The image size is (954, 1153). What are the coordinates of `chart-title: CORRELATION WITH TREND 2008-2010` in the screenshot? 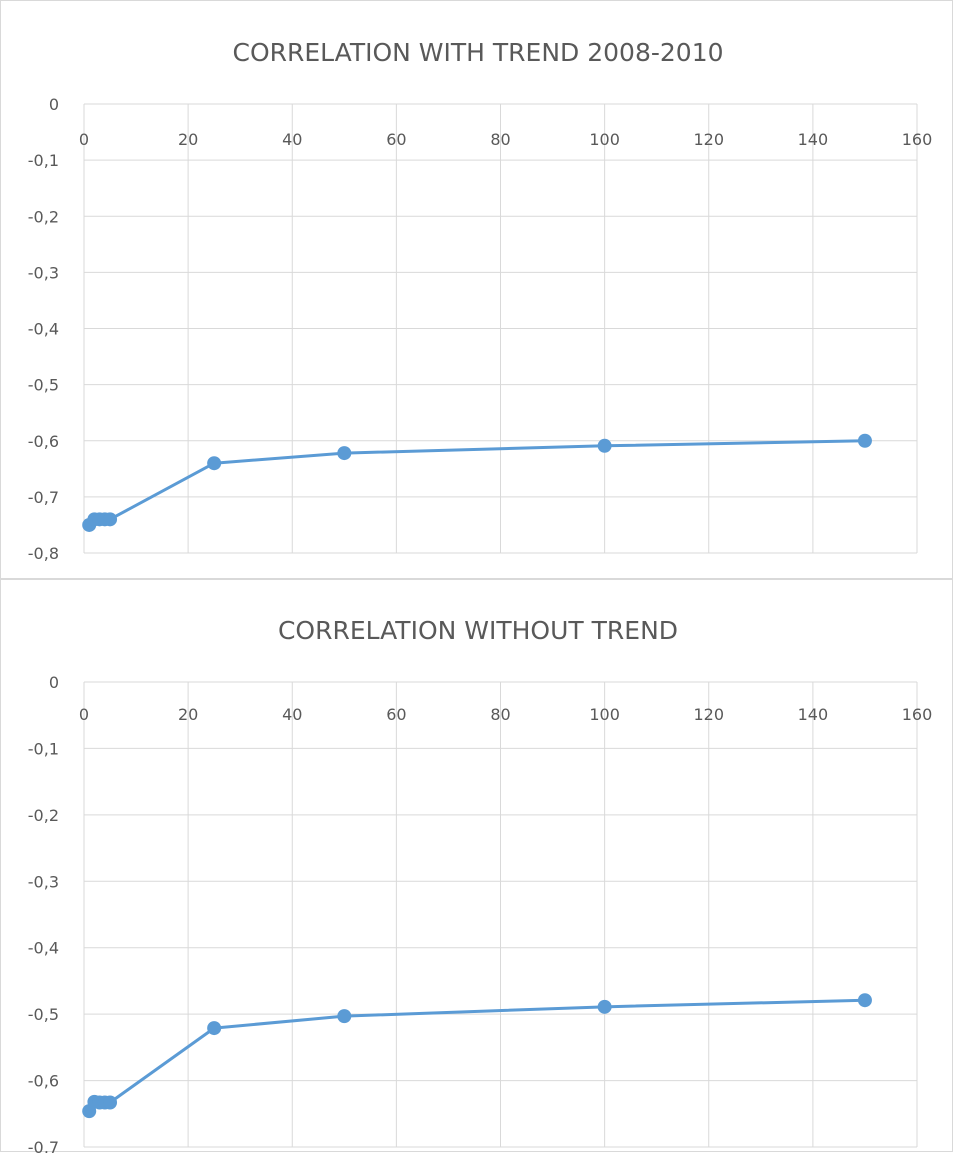 It's located at (477, 52).